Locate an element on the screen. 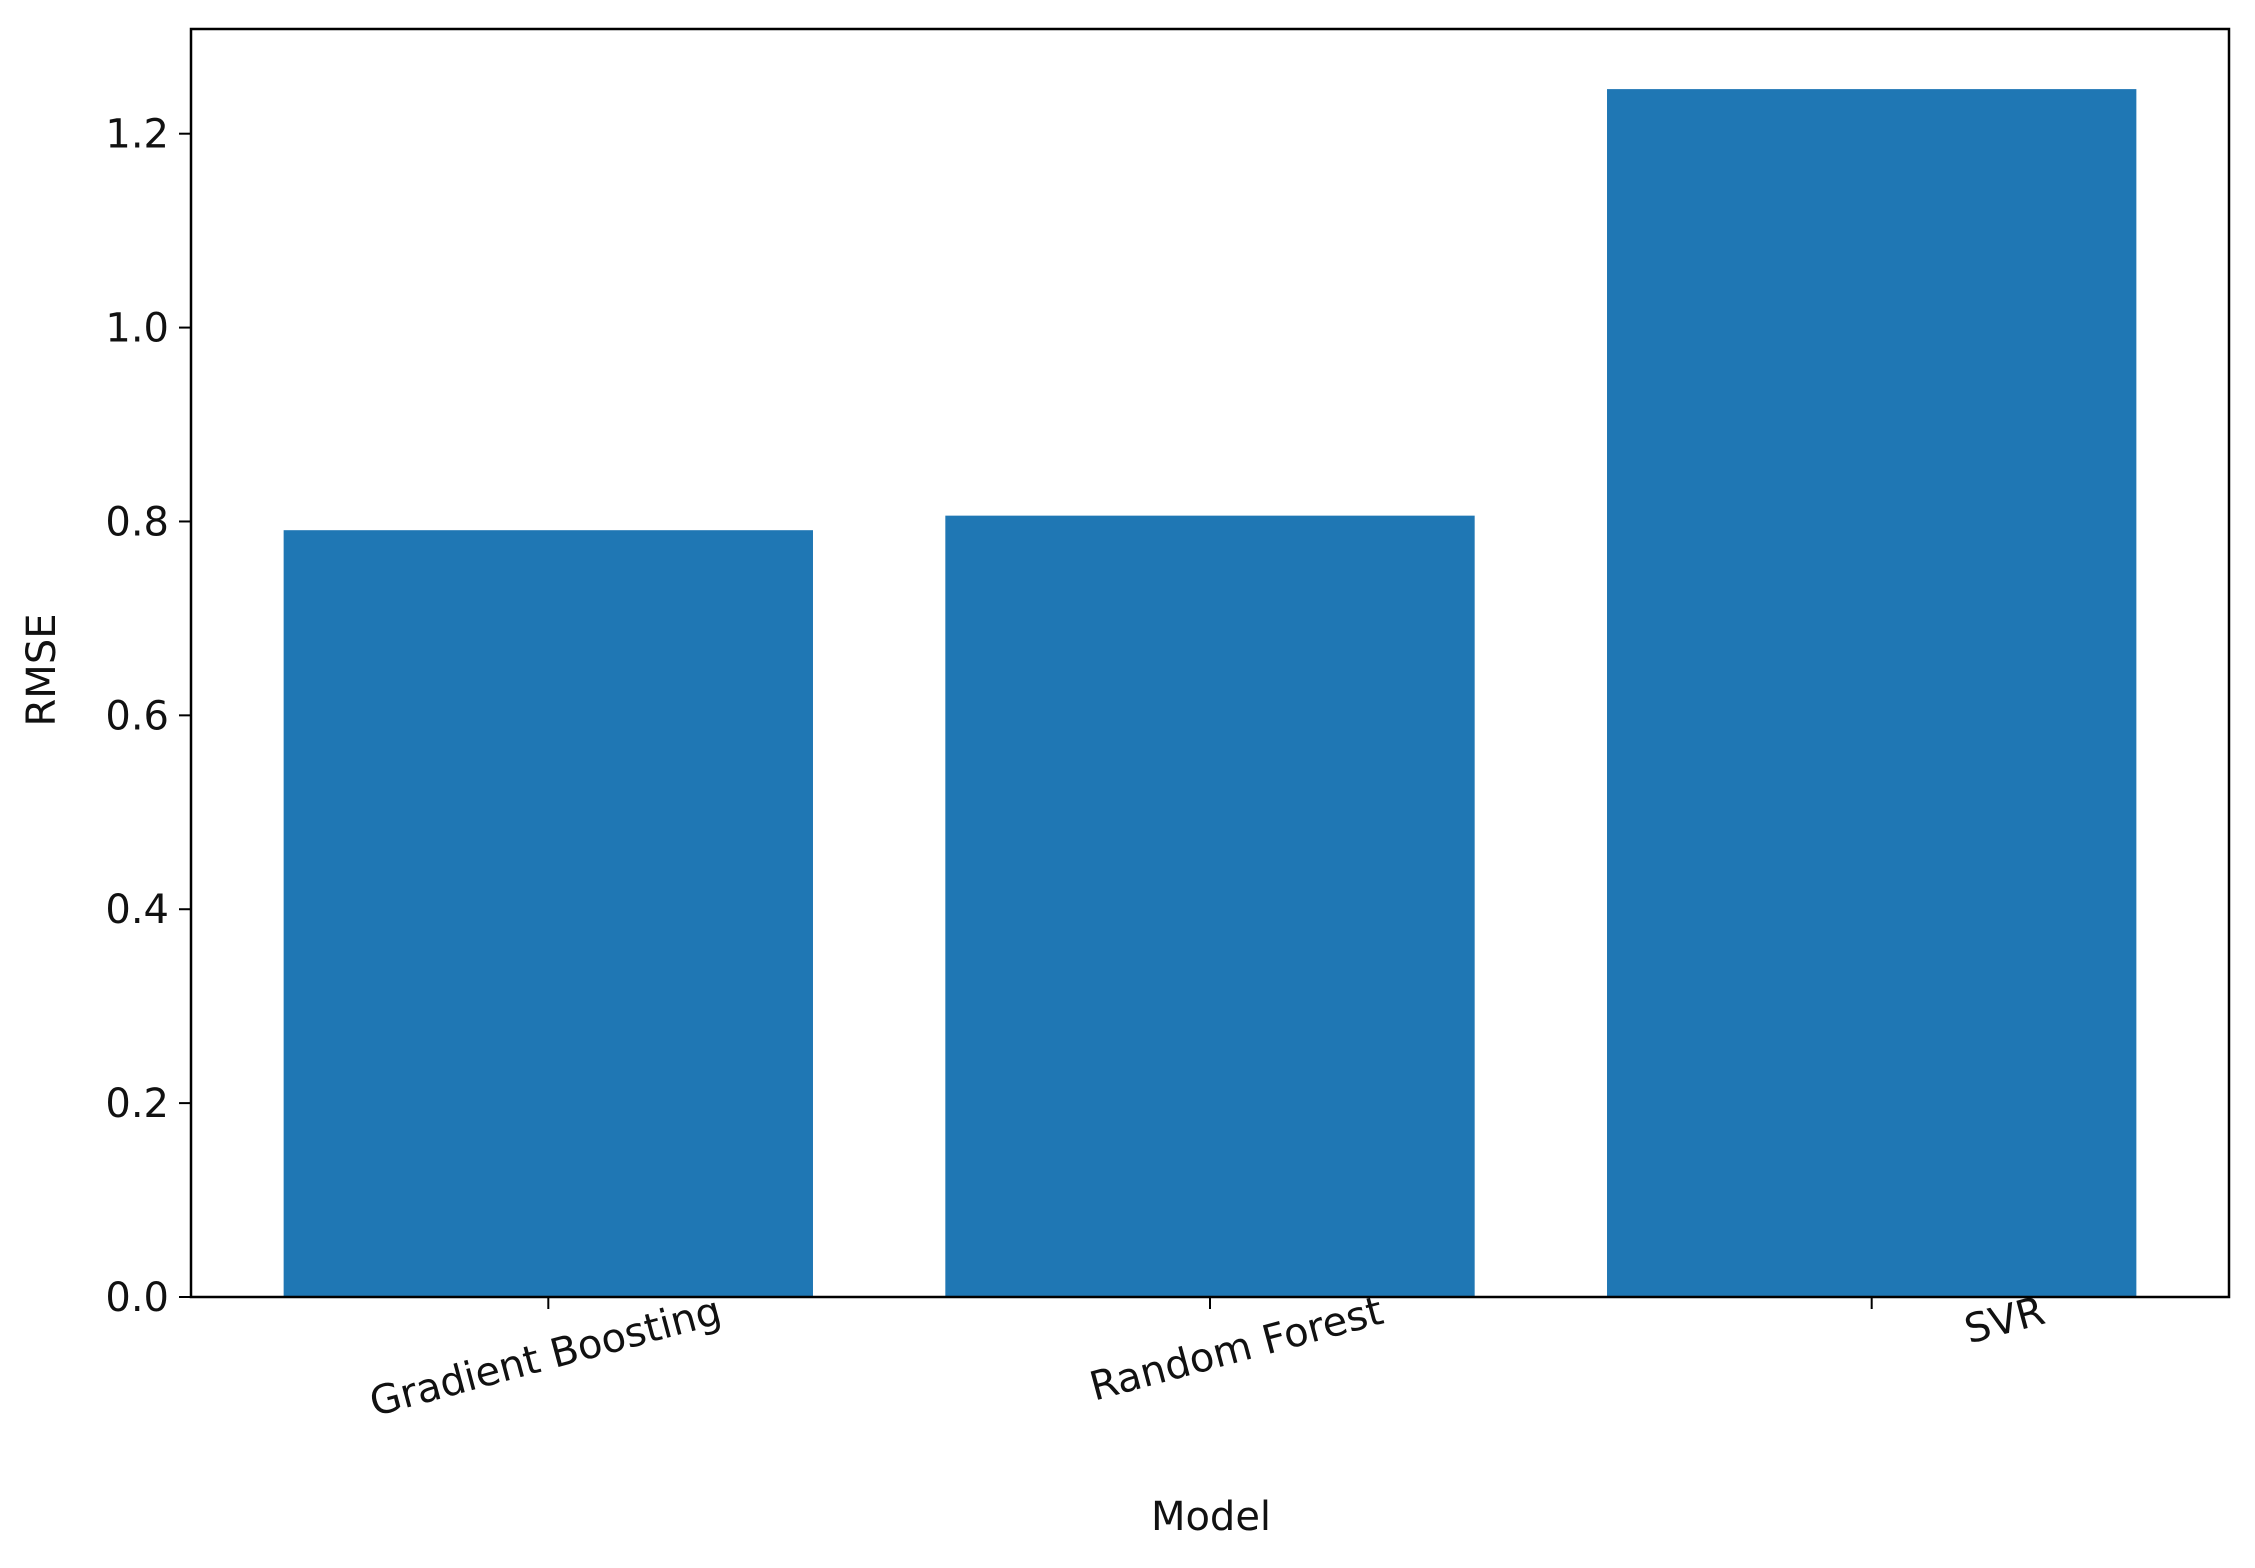 This screenshot has width=2255, height=1568. y-tick-label: 0.4 is located at coordinates (137, 910).